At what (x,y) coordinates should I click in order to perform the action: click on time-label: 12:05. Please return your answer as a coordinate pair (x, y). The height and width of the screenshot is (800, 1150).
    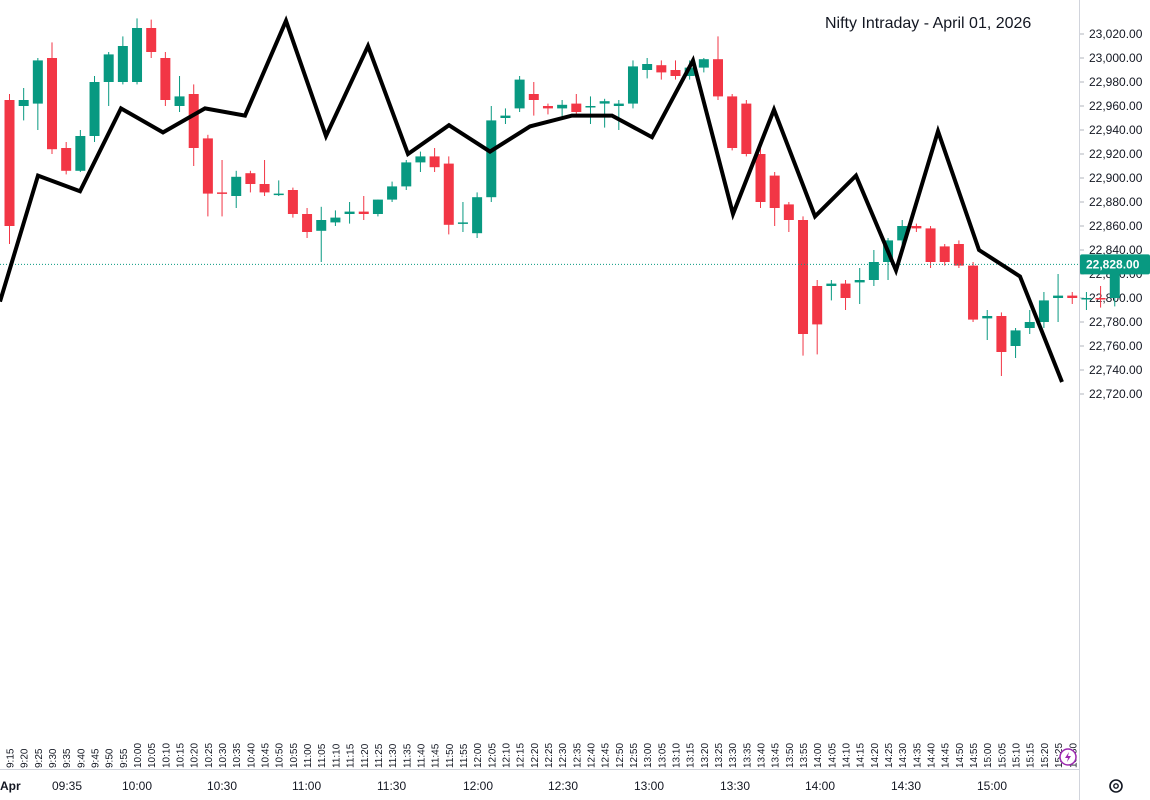
    Looking at the image, I should click on (492, 755).